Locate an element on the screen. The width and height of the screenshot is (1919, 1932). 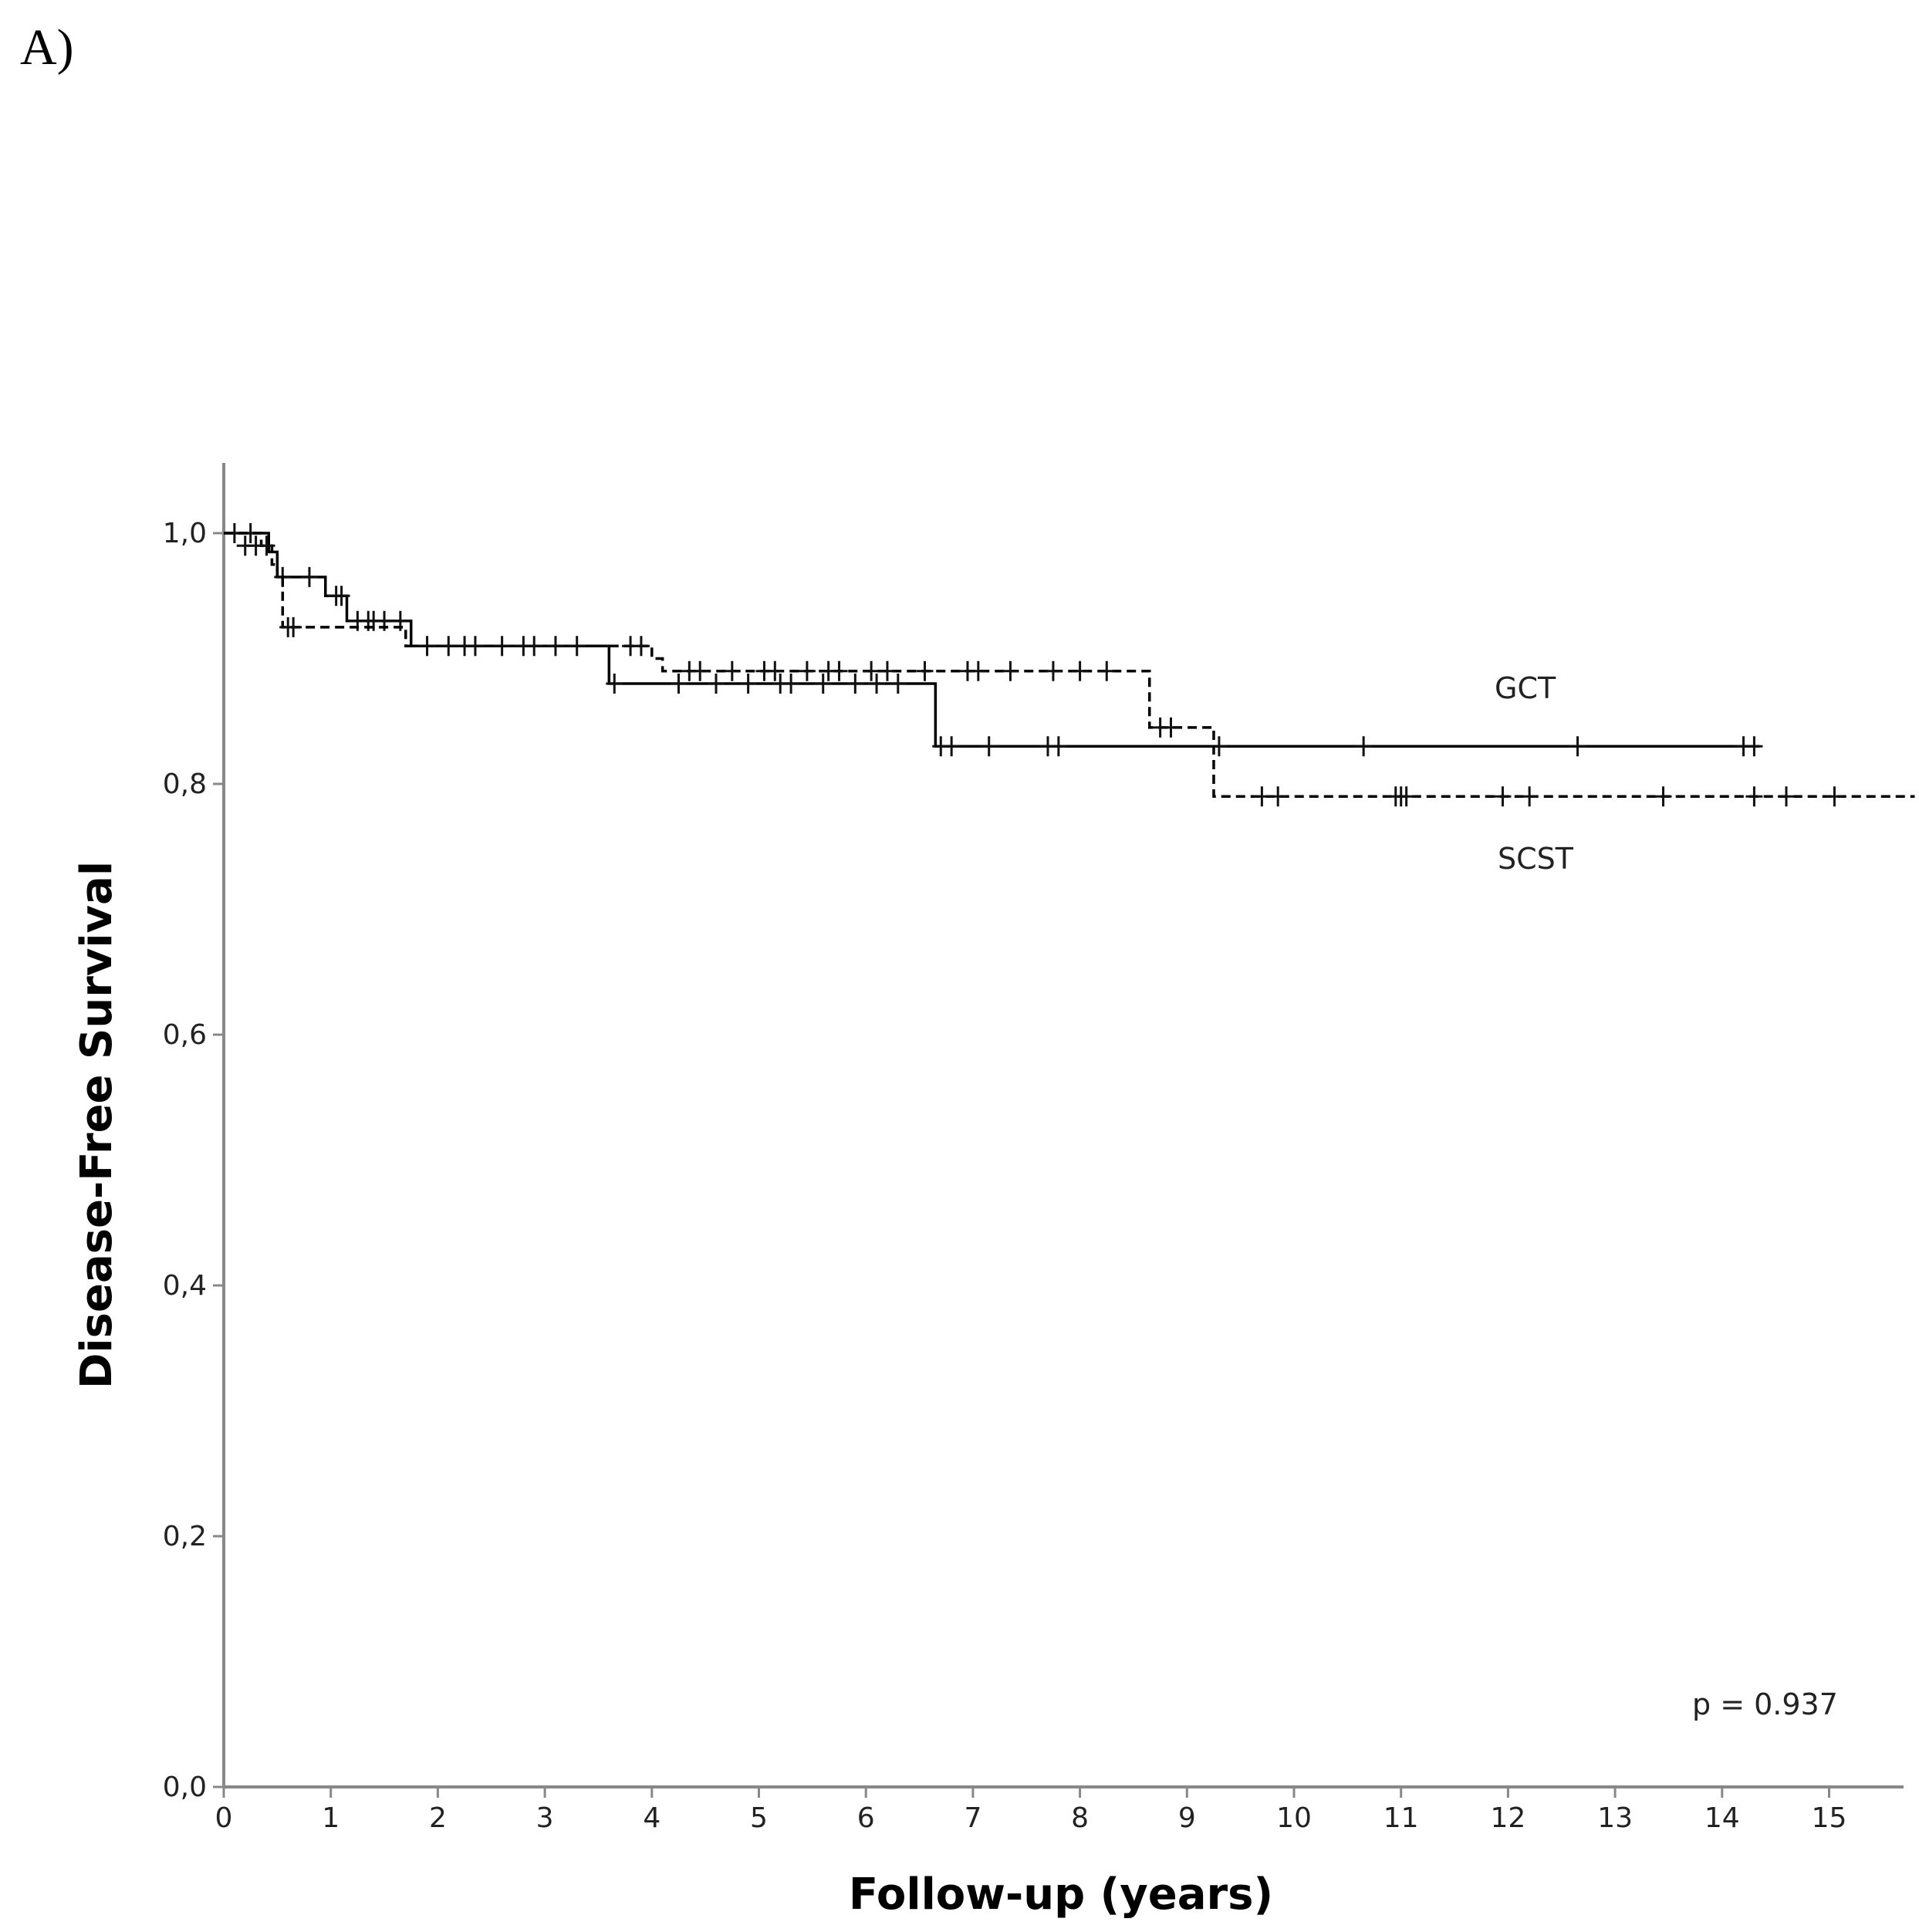
scst-series is located at coordinates (1069, 669).